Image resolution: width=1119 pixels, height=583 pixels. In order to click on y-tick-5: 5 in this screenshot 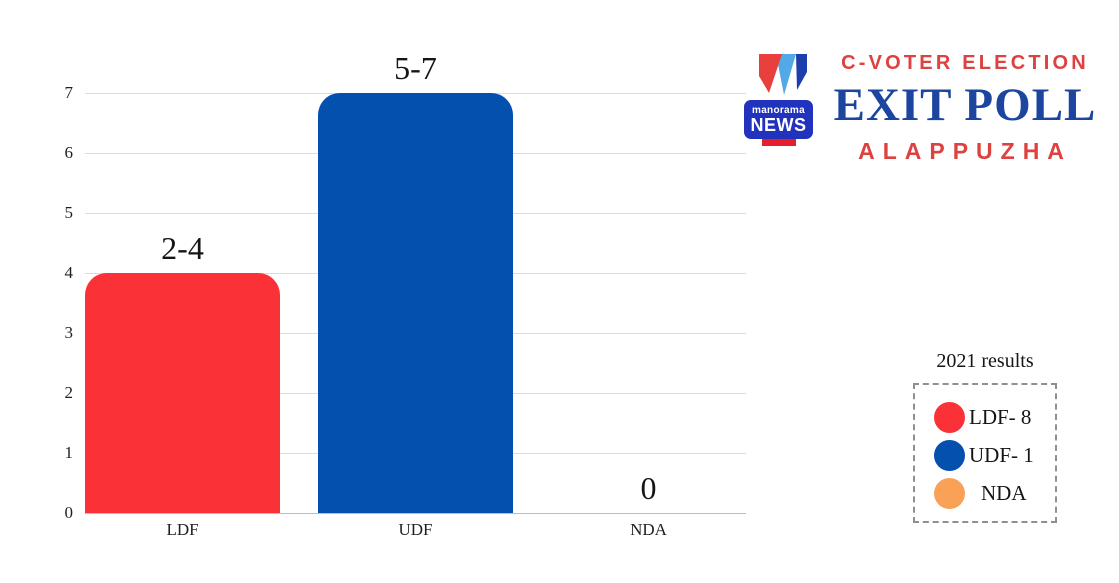, I will do `click(69, 212)`.